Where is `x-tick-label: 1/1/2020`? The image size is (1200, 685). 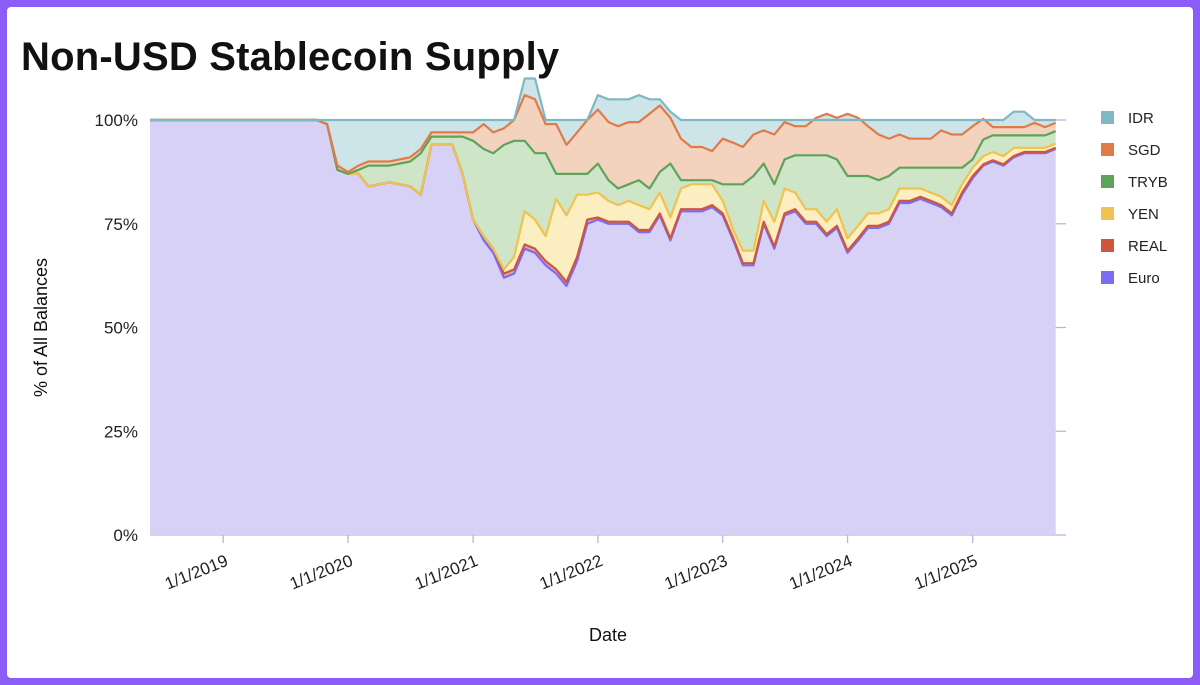
x-tick-label: 1/1/2020 is located at coordinates (321, 572).